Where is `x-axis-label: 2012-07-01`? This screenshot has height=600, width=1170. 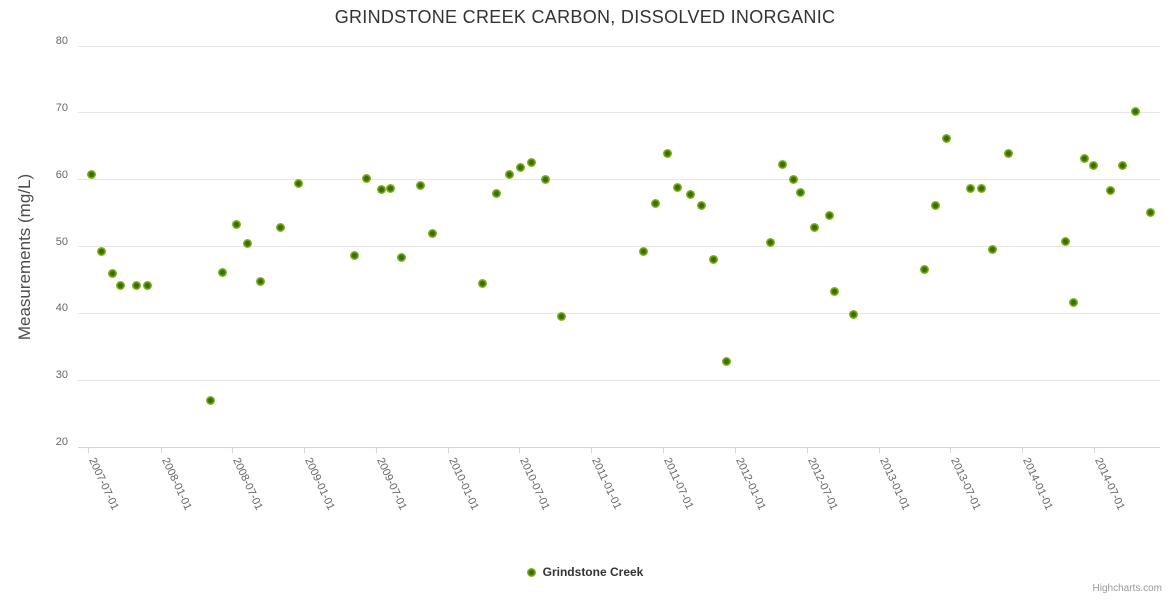 x-axis-label: 2012-07-01 is located at coordinates (822, 484).